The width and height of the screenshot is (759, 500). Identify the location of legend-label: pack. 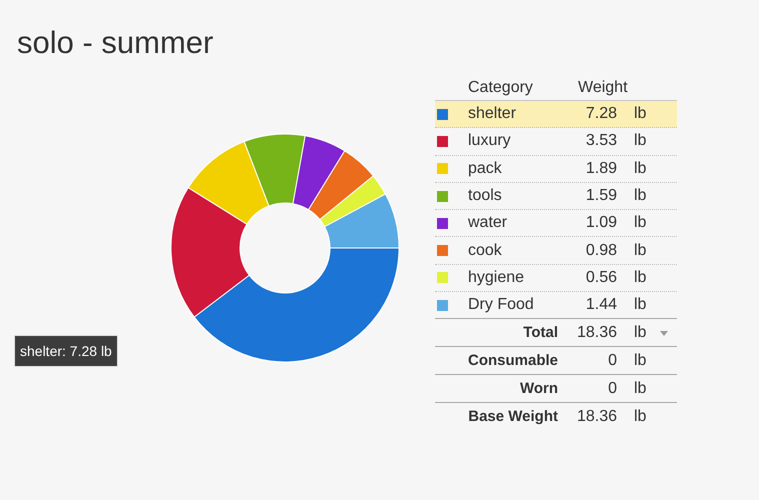
(485, 168).